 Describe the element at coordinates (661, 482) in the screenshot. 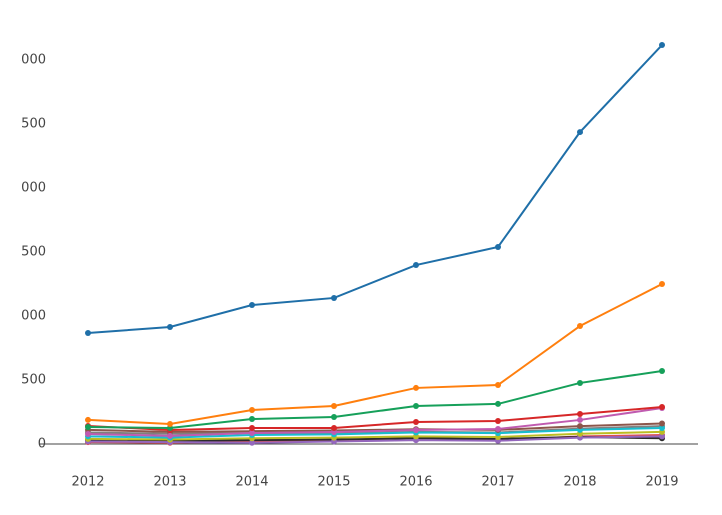

I see `x-tick-label: 2019` at that location.